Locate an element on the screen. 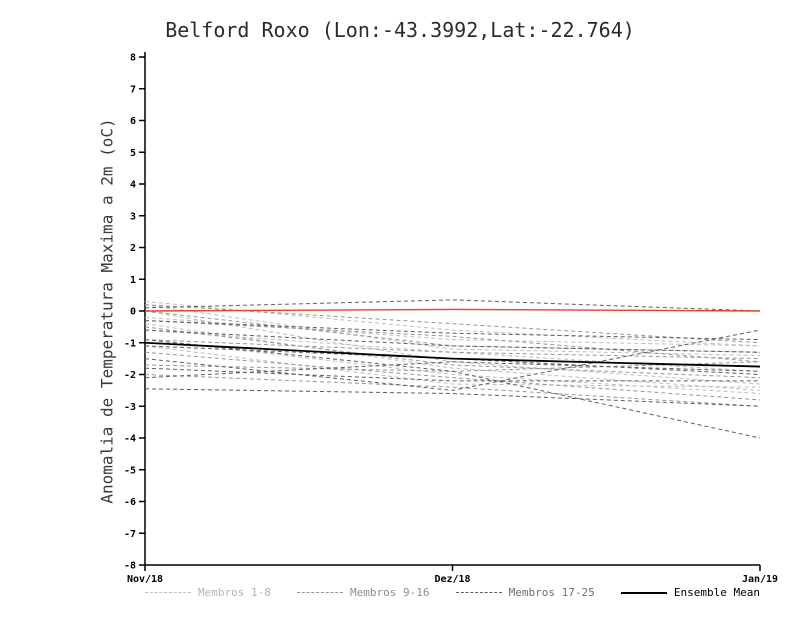  y-tick-label: 5 is located at coordinates (133, 153).